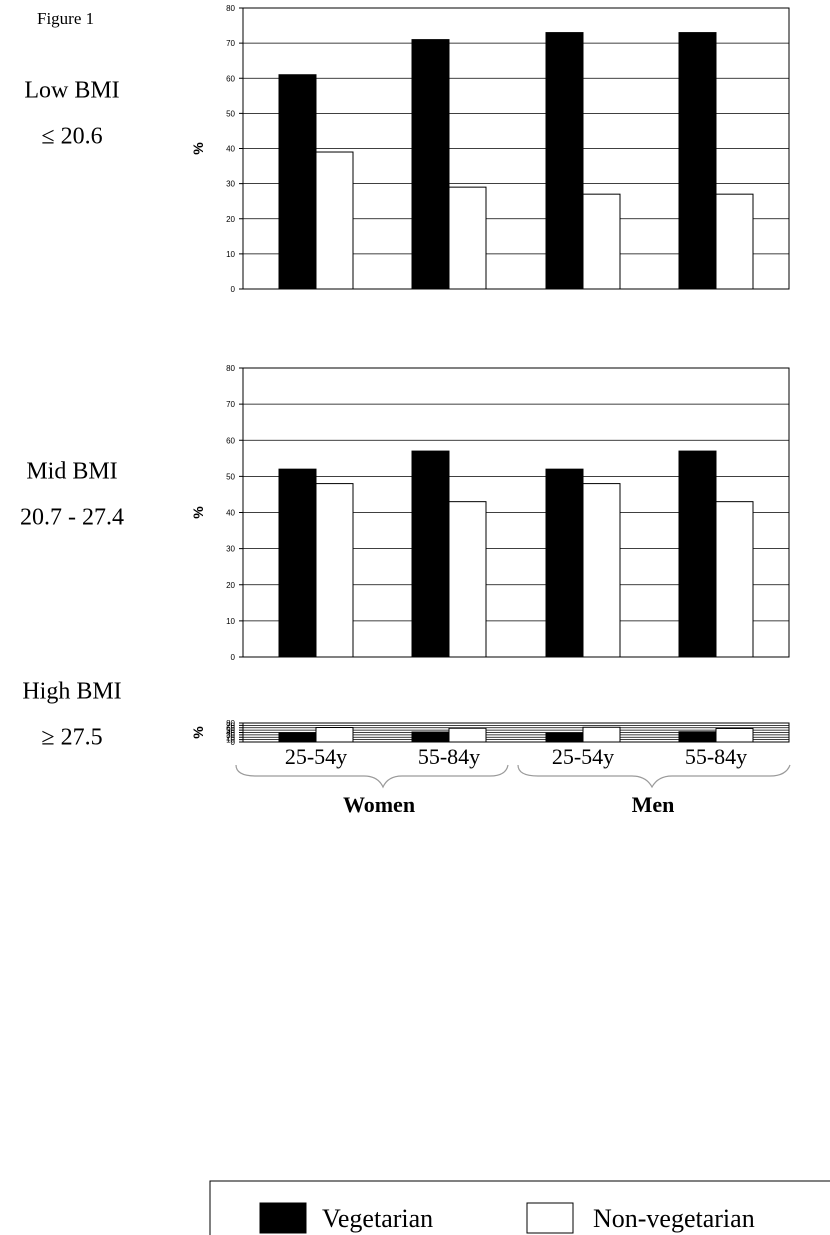  What do you see at coordinates (71, 738) in the screenshot?
I see `row-label-range: ≥ 27.5` at bounding box center [71, 738].